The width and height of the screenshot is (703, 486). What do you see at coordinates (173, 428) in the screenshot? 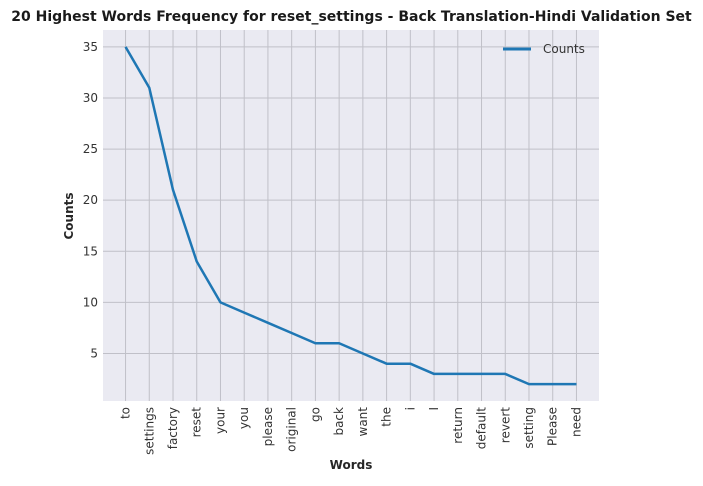
I see `x-tick-label: factory` at bounding box center [173, 428].